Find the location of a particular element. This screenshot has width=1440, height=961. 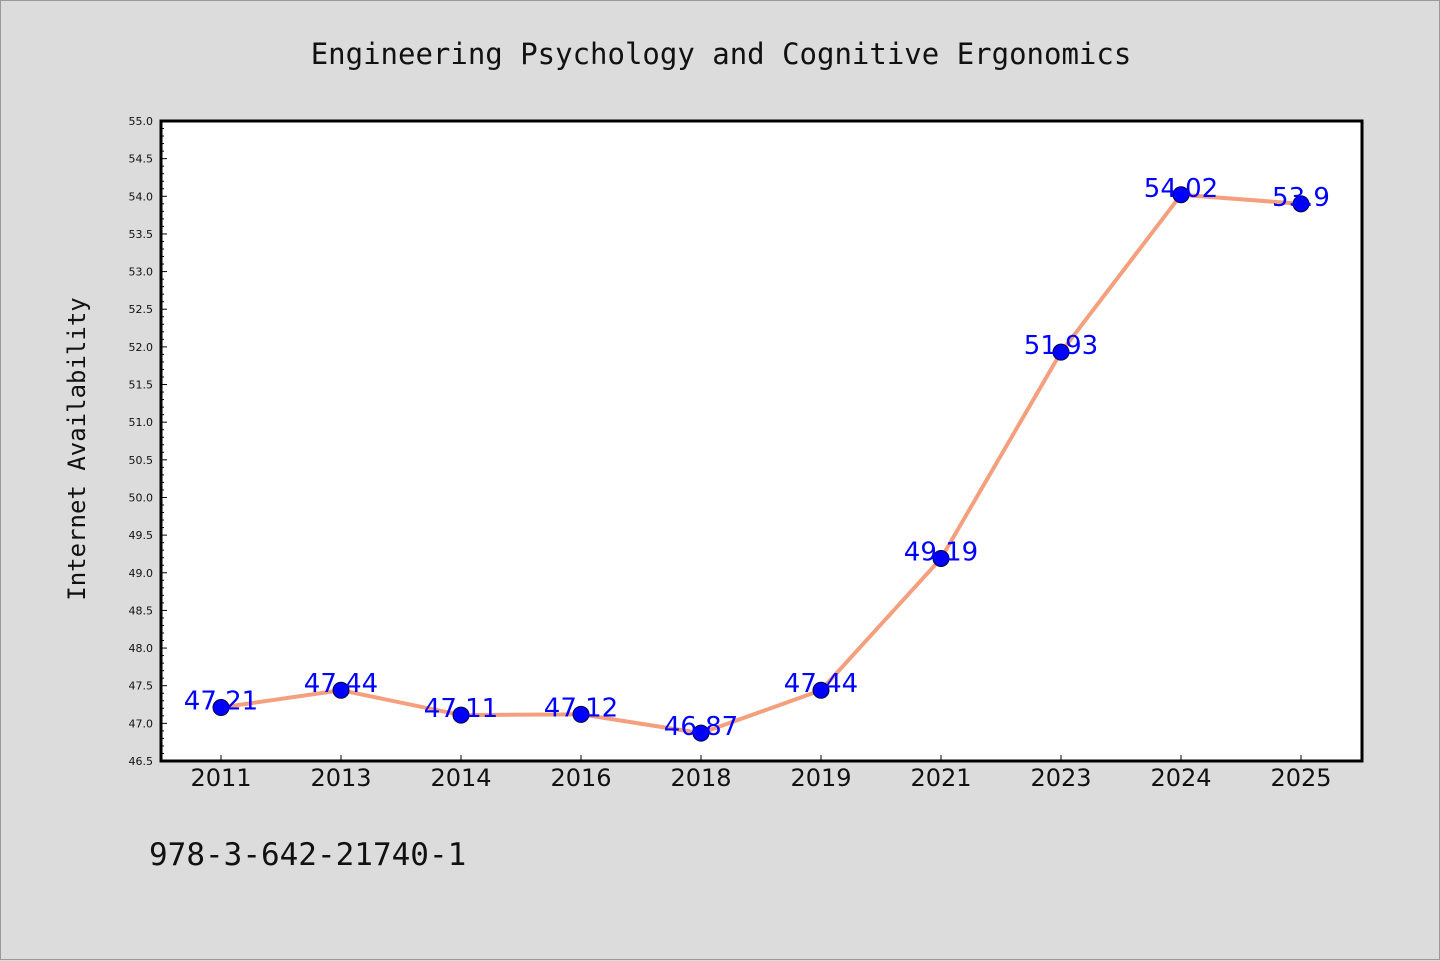

y-tick-label: 48.0 is located at coordinates (141, 648).